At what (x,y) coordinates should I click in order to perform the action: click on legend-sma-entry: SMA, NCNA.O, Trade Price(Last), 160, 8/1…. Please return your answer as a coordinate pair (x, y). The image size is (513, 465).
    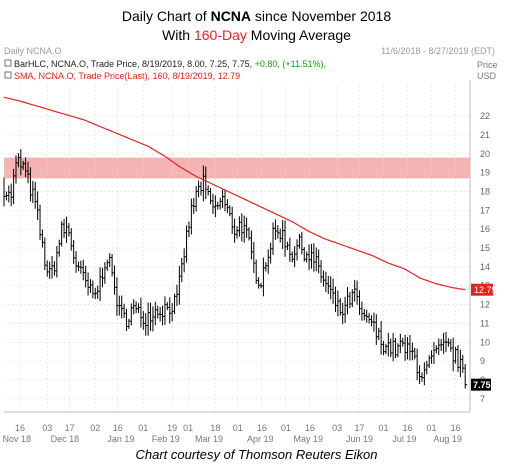
    Looking at the image, I should click on (127, 76).